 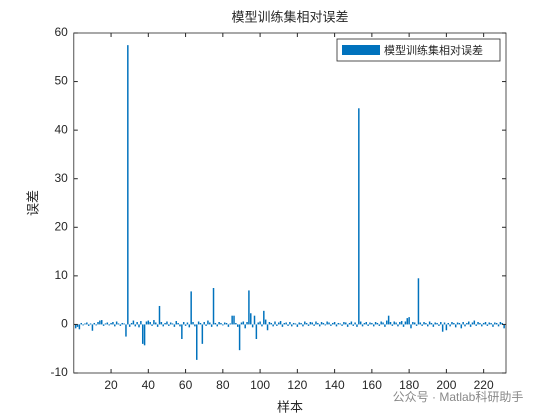 I want to click on legend-label: 模型训练集相对误差, so click(x=433, y=50).